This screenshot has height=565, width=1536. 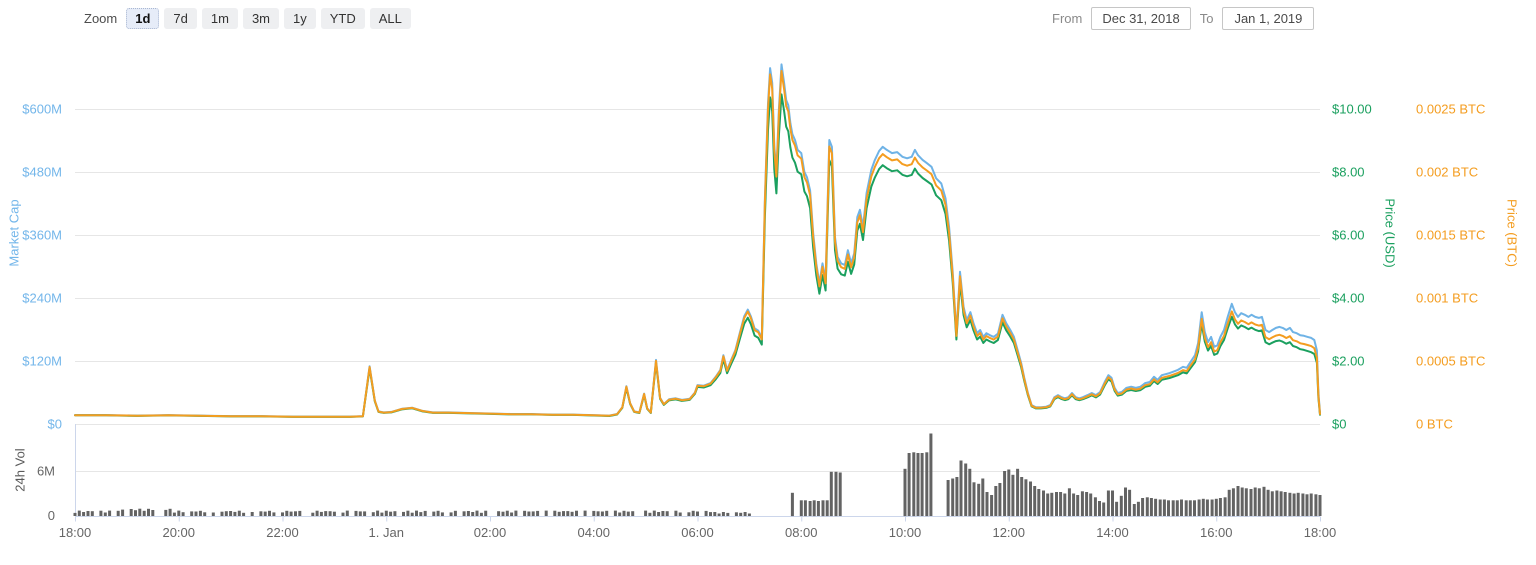 I want to click on from-date-input: Dec 31, 2018, so click(x=1141, y=18).